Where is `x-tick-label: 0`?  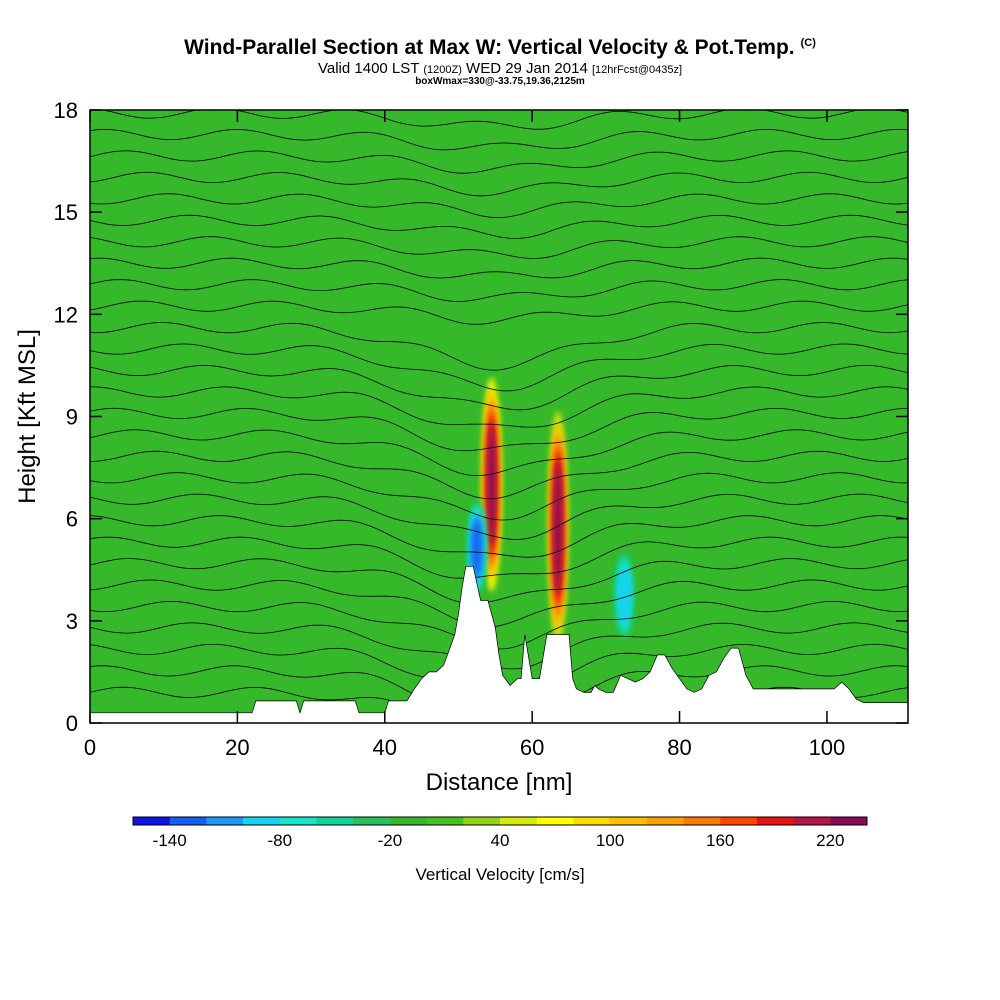
x-tick-label: 0 is located at coordinates (90, 747).